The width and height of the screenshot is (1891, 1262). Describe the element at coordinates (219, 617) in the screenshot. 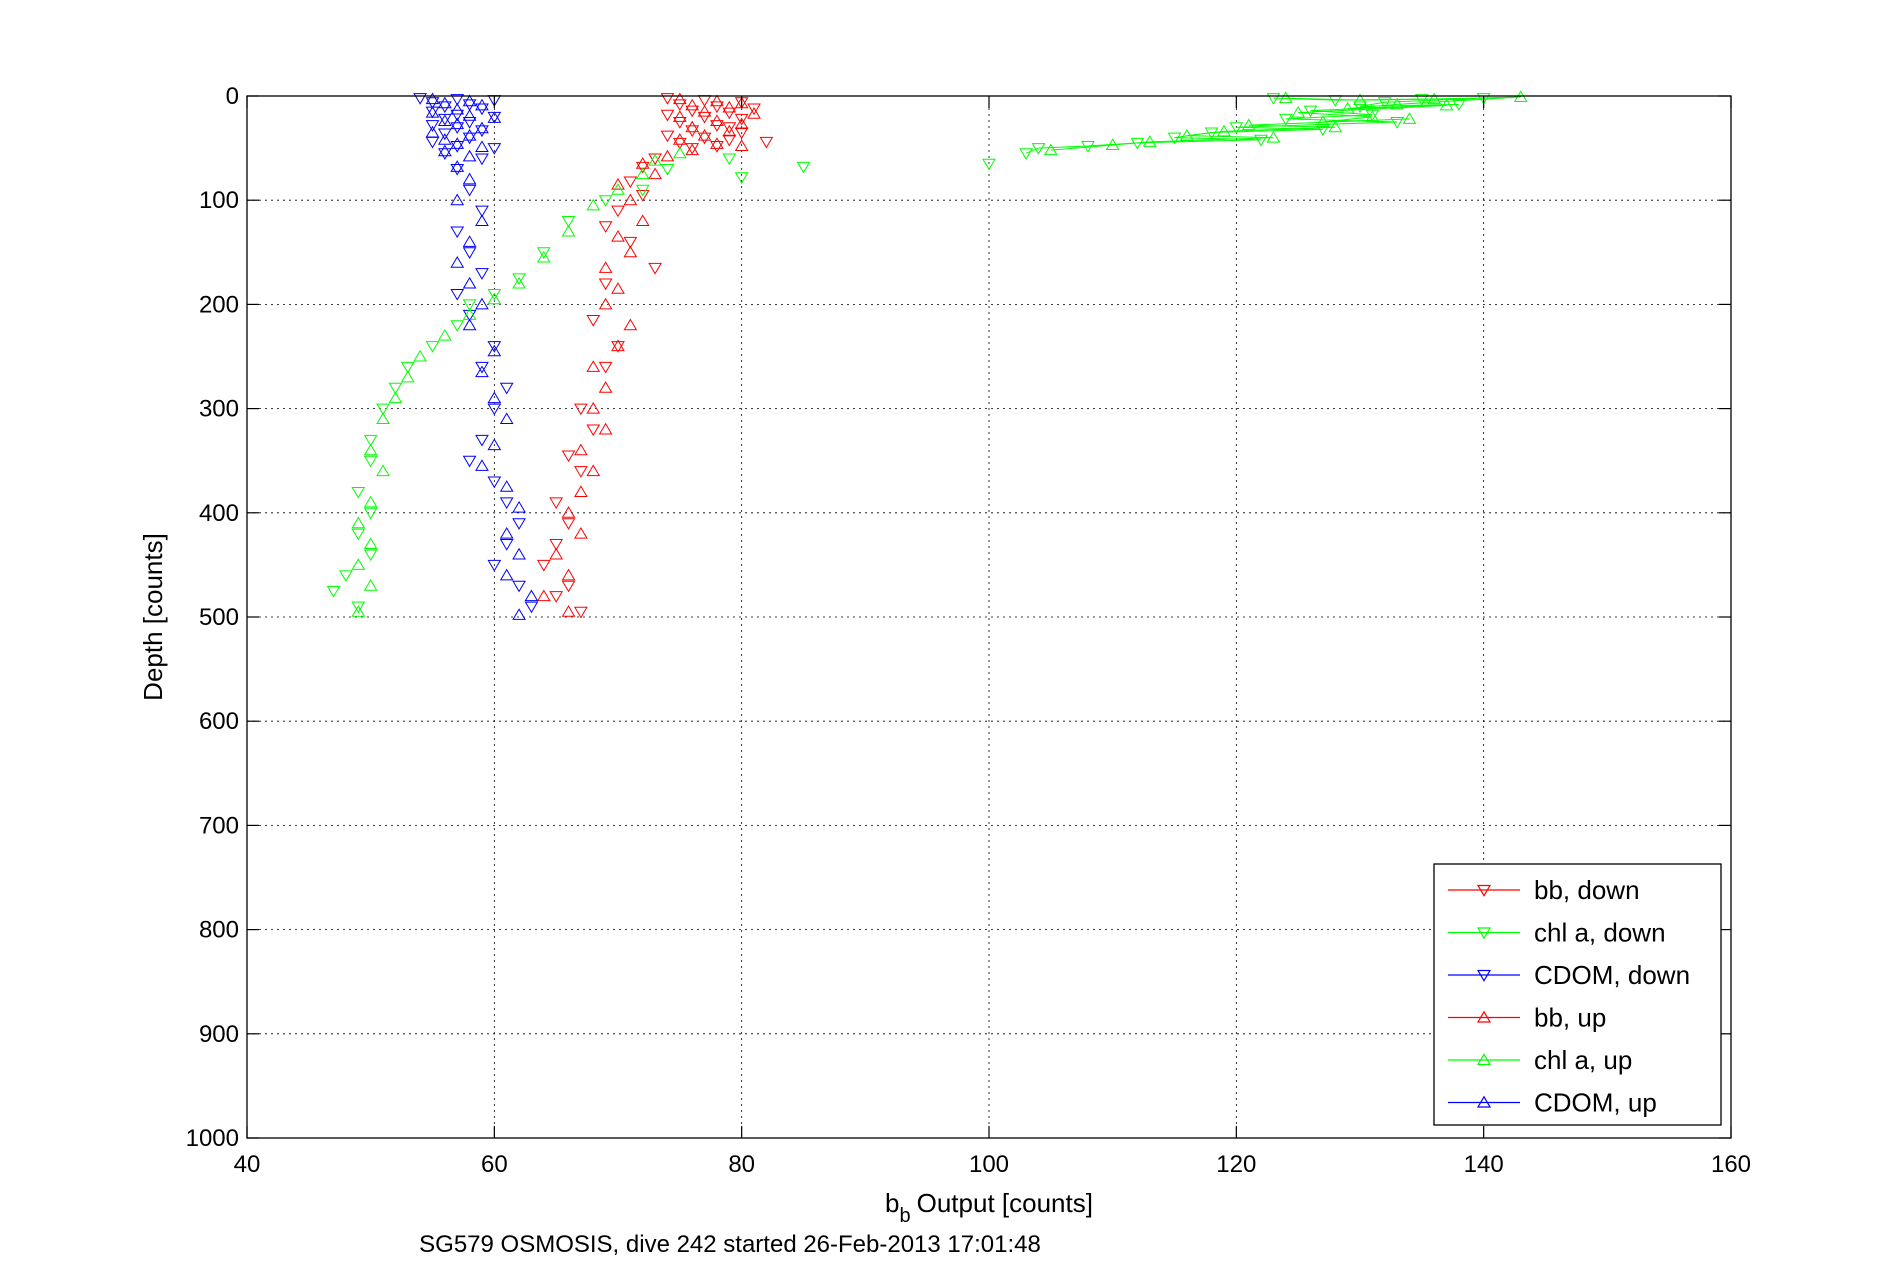

I see `y-tick-label: 500` at that location.